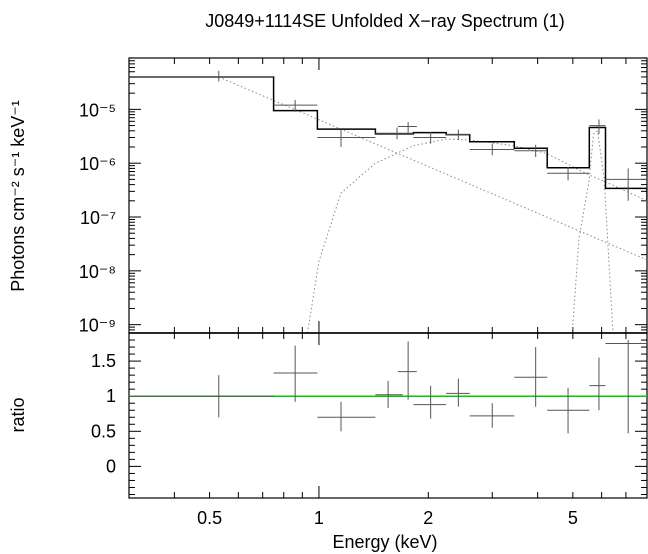 The width and height of the screenshot is (648, 554). Describe the element at coordinates (97, 272) in the screenshot. I see `upper-y-tick-label: 10⁻⁸` at that location.